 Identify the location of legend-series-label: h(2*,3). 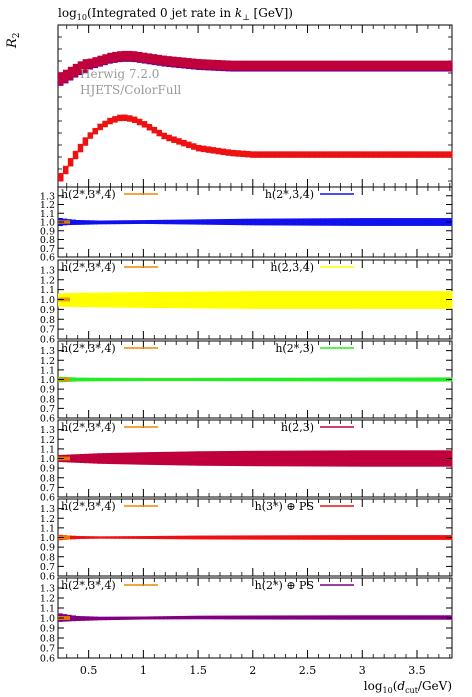
(294, 348).